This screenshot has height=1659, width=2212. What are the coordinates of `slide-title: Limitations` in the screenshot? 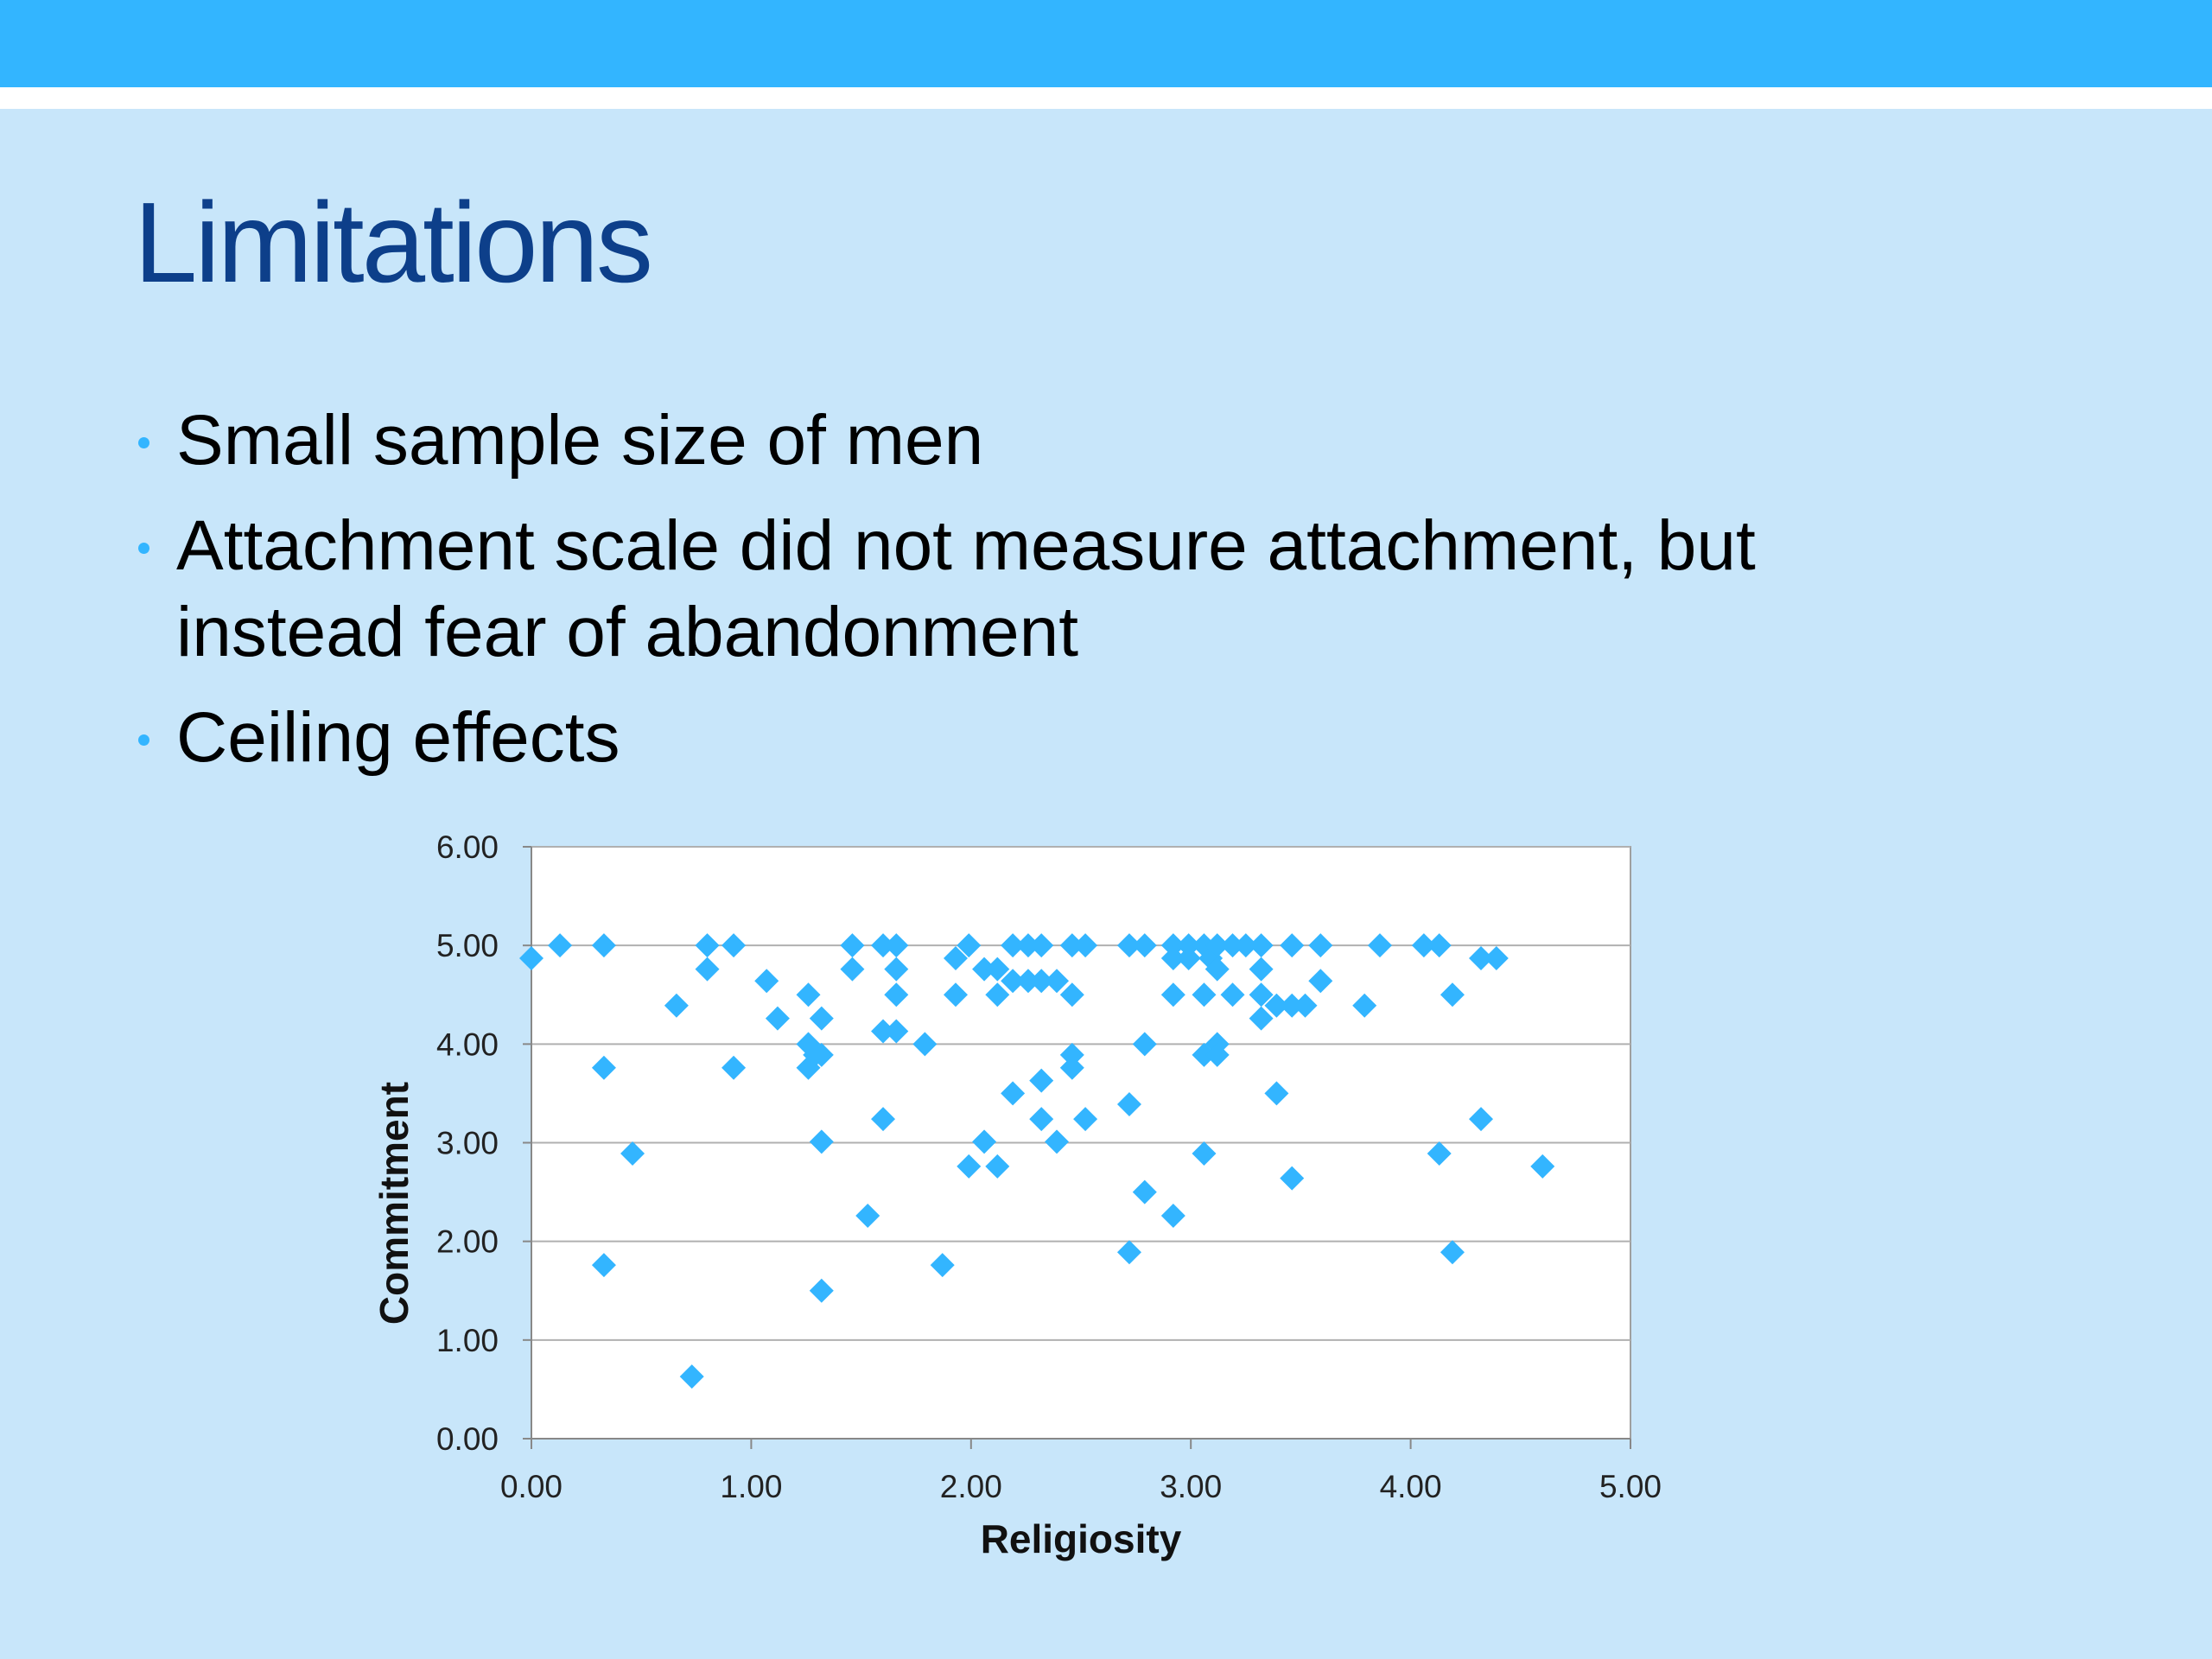 It's located at (393, 242).